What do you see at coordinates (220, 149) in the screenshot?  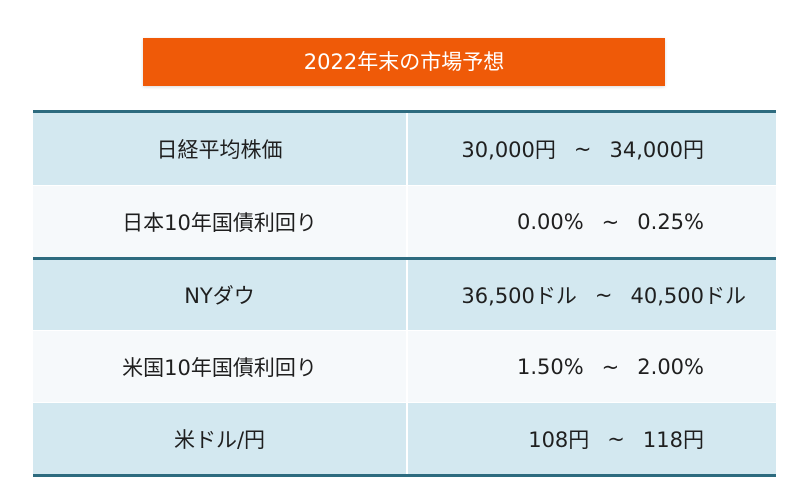 I see `row-label: 日経平均株価` at bounding box center [220, 149].